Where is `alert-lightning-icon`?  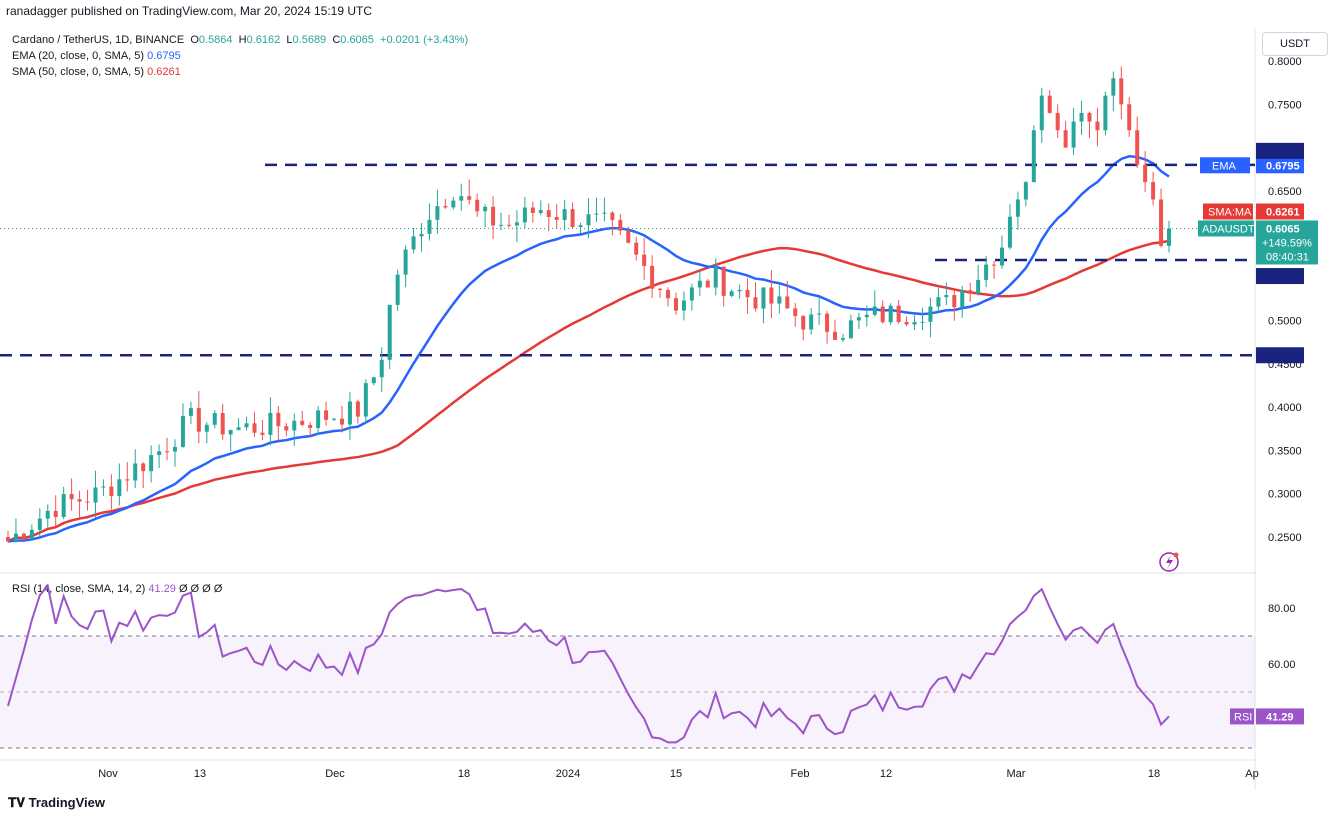 alert-lightning-icon is located at coordinates (1169, 562).